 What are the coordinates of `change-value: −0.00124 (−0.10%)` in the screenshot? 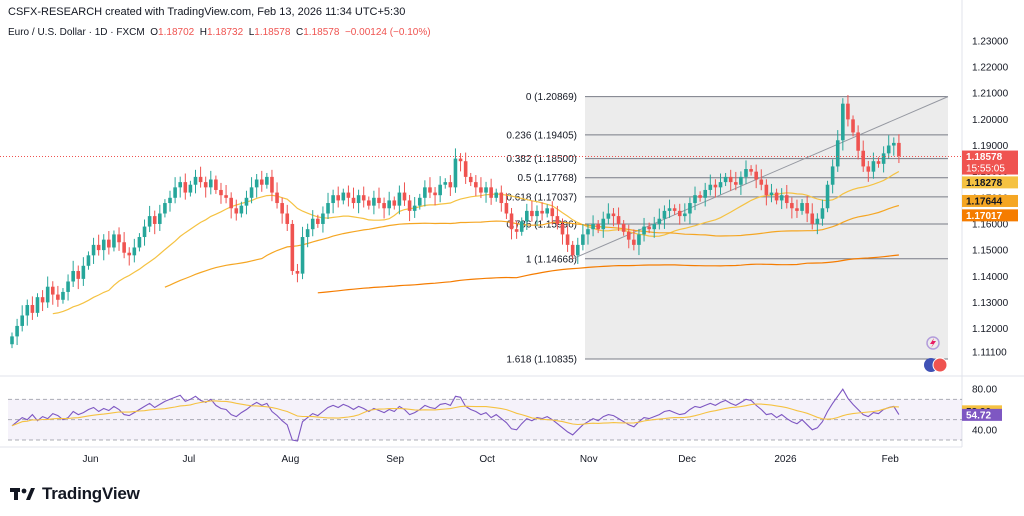 It's located at (387, 32).